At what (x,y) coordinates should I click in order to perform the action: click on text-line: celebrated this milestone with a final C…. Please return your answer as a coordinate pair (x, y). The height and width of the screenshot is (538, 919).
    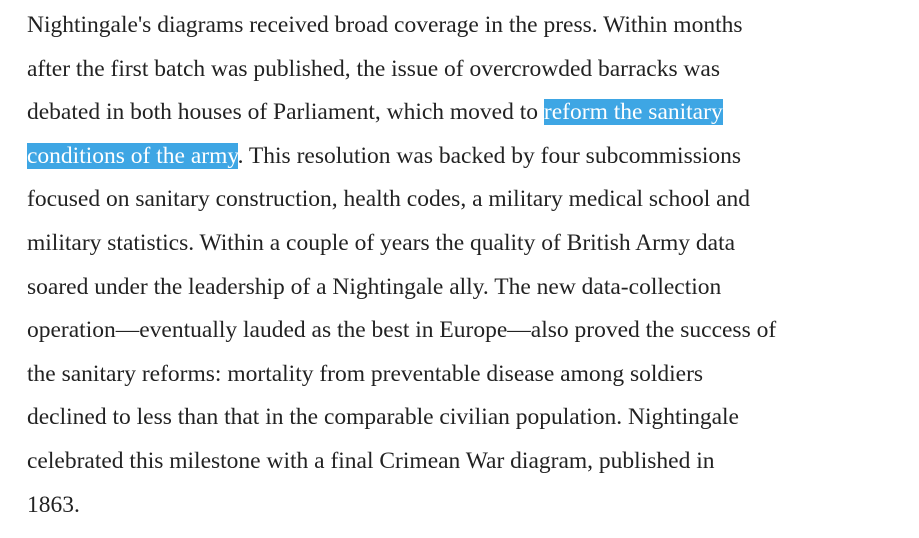
    Looking at the image, I should click on (371, 460).